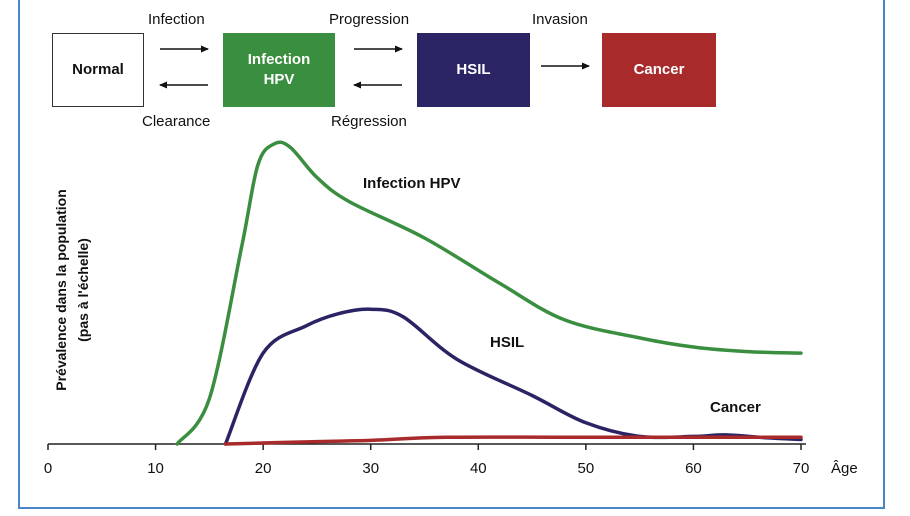 This screenshot has width=910, height=516. Describe the element at coordinates (801, 468) in the screenshot. I see `x-tick-label: 70` at that location.